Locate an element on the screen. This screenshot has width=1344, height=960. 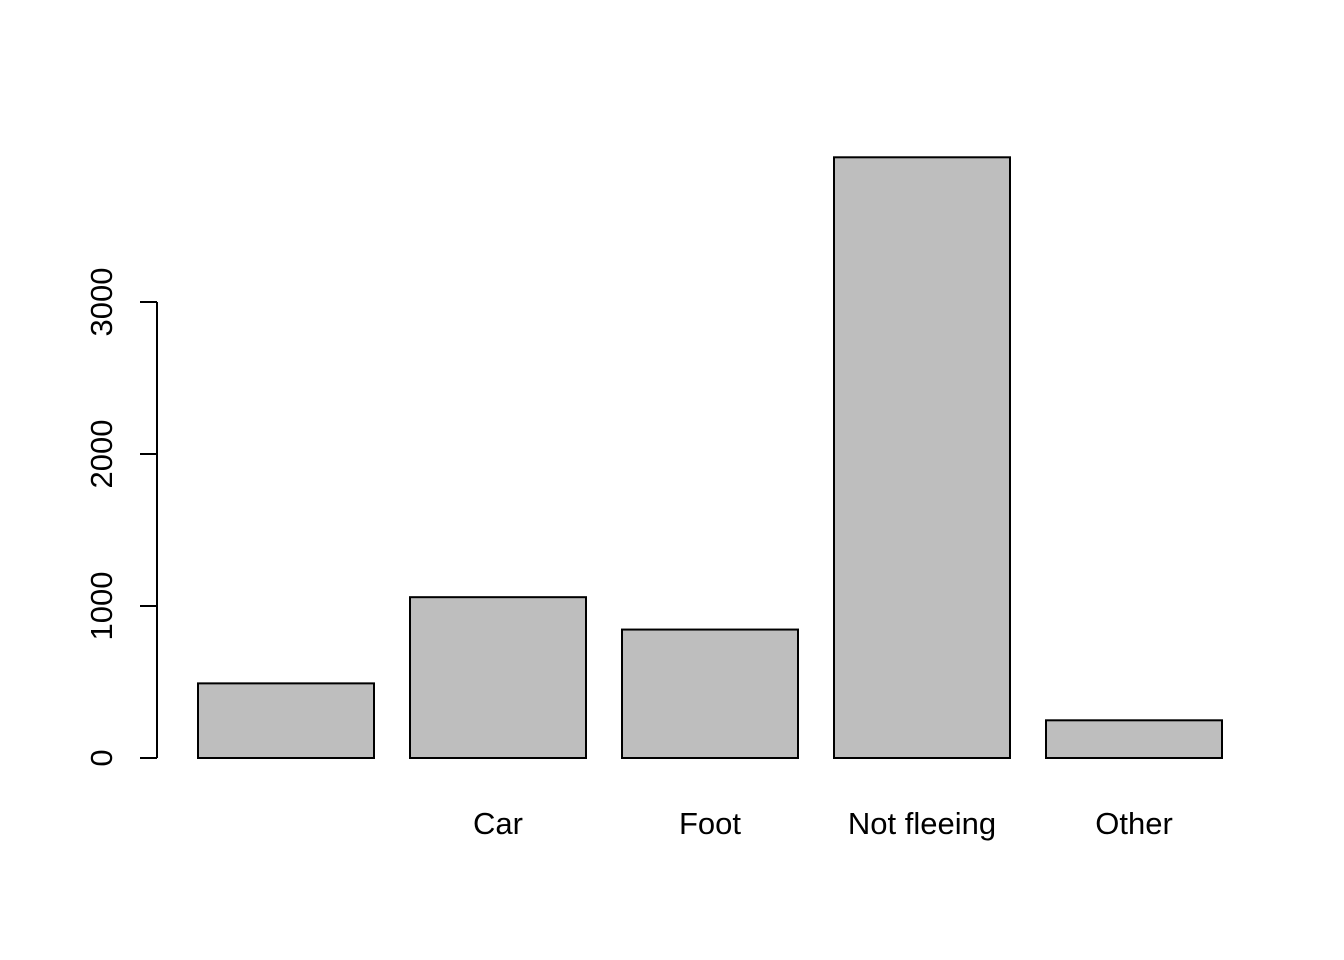
x-category-label: Other is located at coordinates (1134, 823).